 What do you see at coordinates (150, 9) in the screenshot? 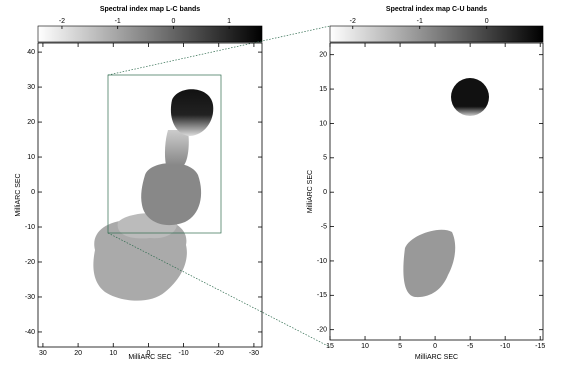
I see `chart-title: Spectral index map L-C bands` at bounding box center [150, 9].